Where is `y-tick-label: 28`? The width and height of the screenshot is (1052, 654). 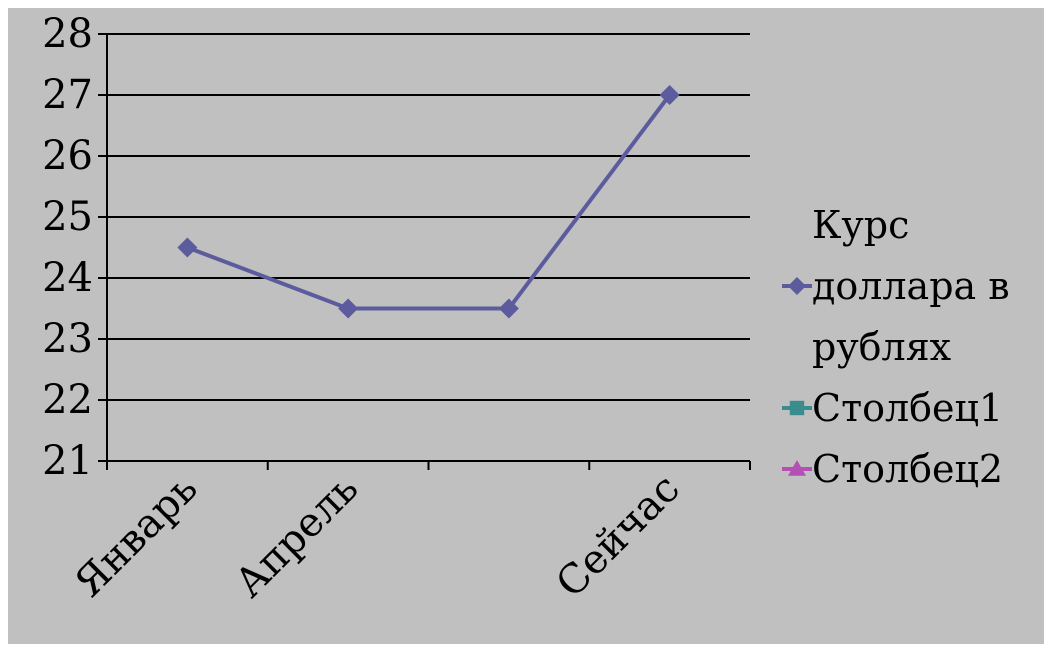 y-tick-label: 28 is located at coordinates (67, 34).